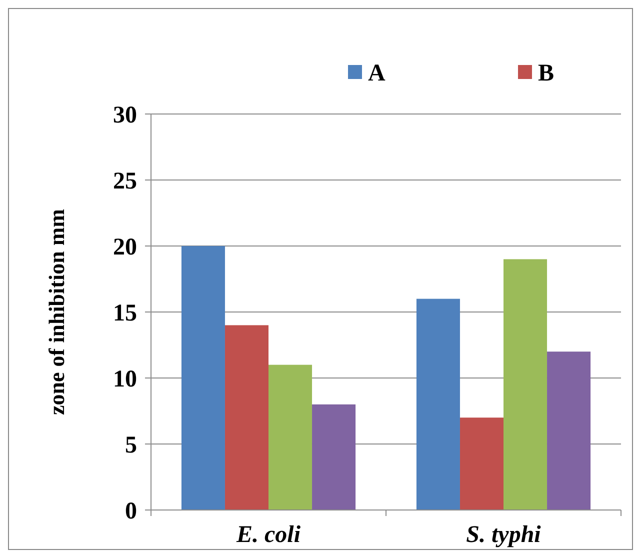  What do you see at coordinates (377, 73) in the screenshot?
I see `legend-label: A` at bounding box center [377, 73].